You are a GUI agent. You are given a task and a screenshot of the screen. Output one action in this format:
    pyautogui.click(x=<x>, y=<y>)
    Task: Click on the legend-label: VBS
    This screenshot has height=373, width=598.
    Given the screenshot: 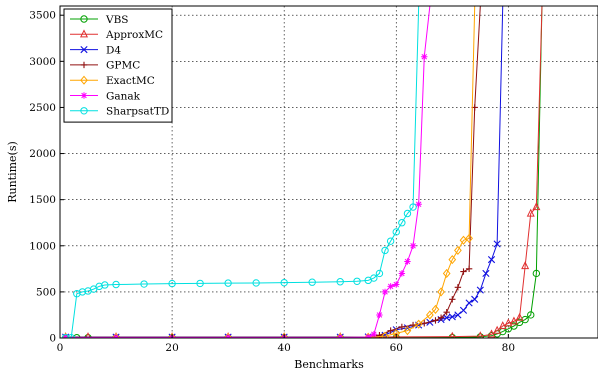 What is the action you would take?
    pyautogui.click(x=117, y=20)
    